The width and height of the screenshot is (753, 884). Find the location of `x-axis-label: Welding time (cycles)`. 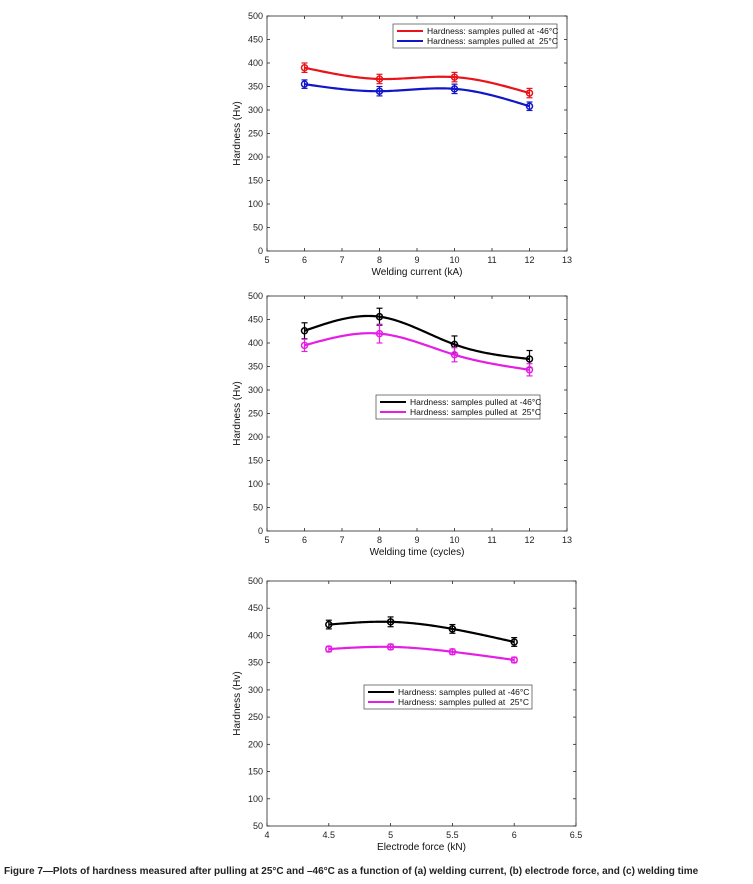

x-axis-label: Welding time (cycles) is located at coordinates (417, 552).